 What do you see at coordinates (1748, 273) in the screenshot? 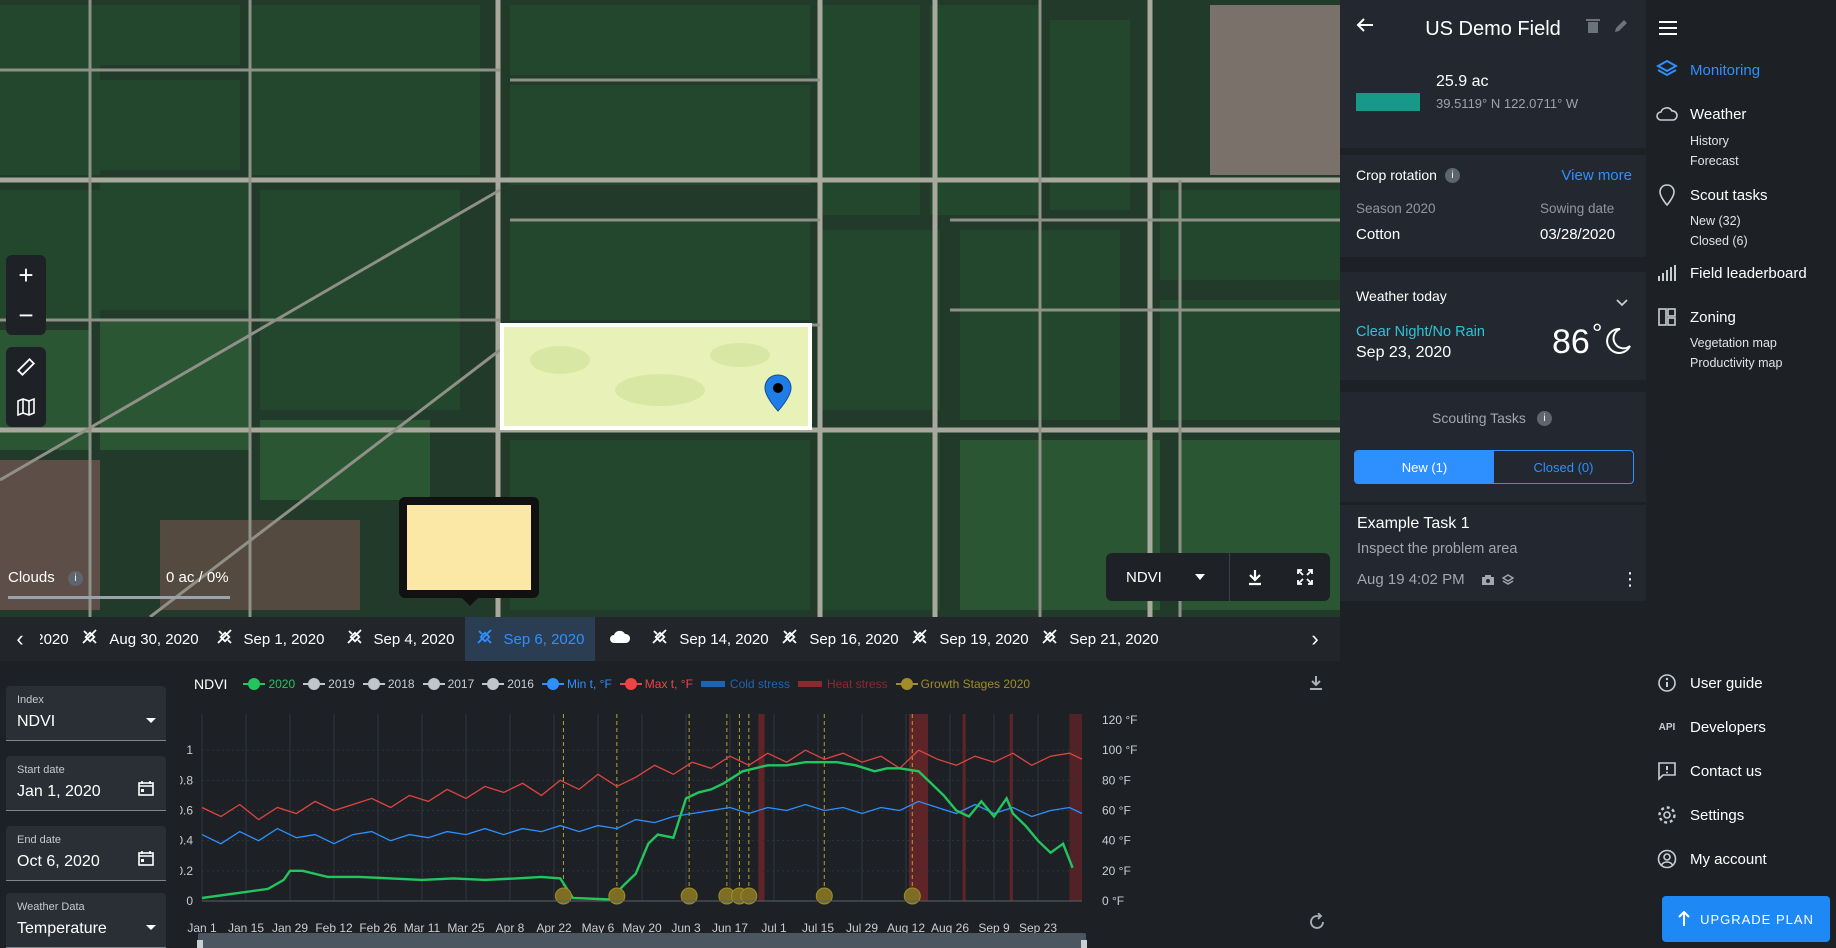
I see `nav-leaderboard-label: Field leaderboard` at bounding box center [1748, 273].